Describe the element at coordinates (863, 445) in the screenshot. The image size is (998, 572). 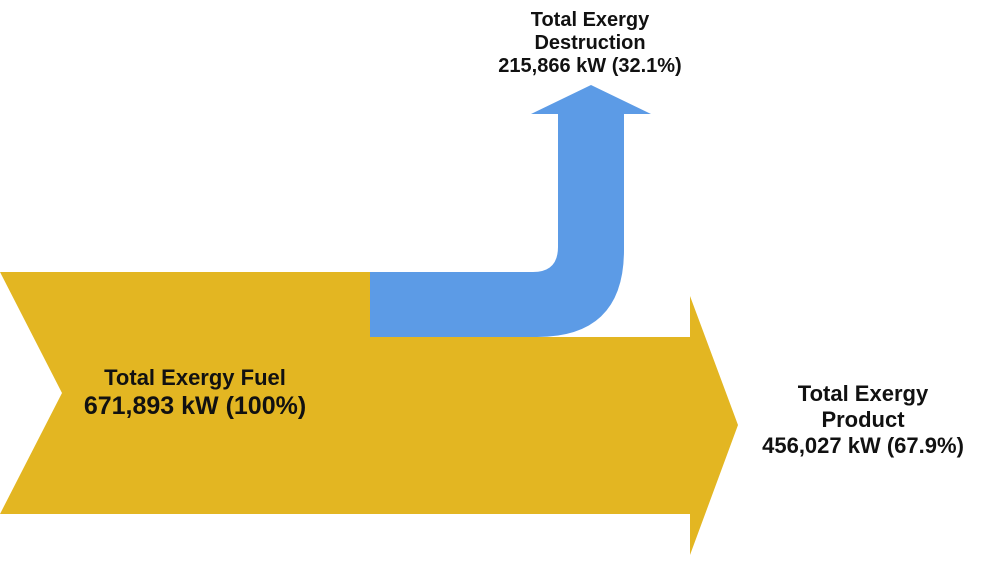
I see `product-value: 456,027 kW (67.9%)` at that location.